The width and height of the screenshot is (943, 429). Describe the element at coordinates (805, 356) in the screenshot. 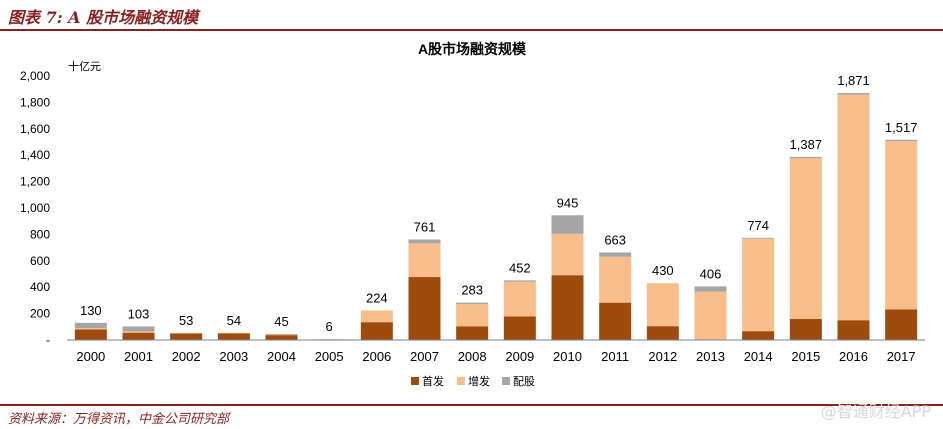

I see `x-tick-label: 2015` at that location.